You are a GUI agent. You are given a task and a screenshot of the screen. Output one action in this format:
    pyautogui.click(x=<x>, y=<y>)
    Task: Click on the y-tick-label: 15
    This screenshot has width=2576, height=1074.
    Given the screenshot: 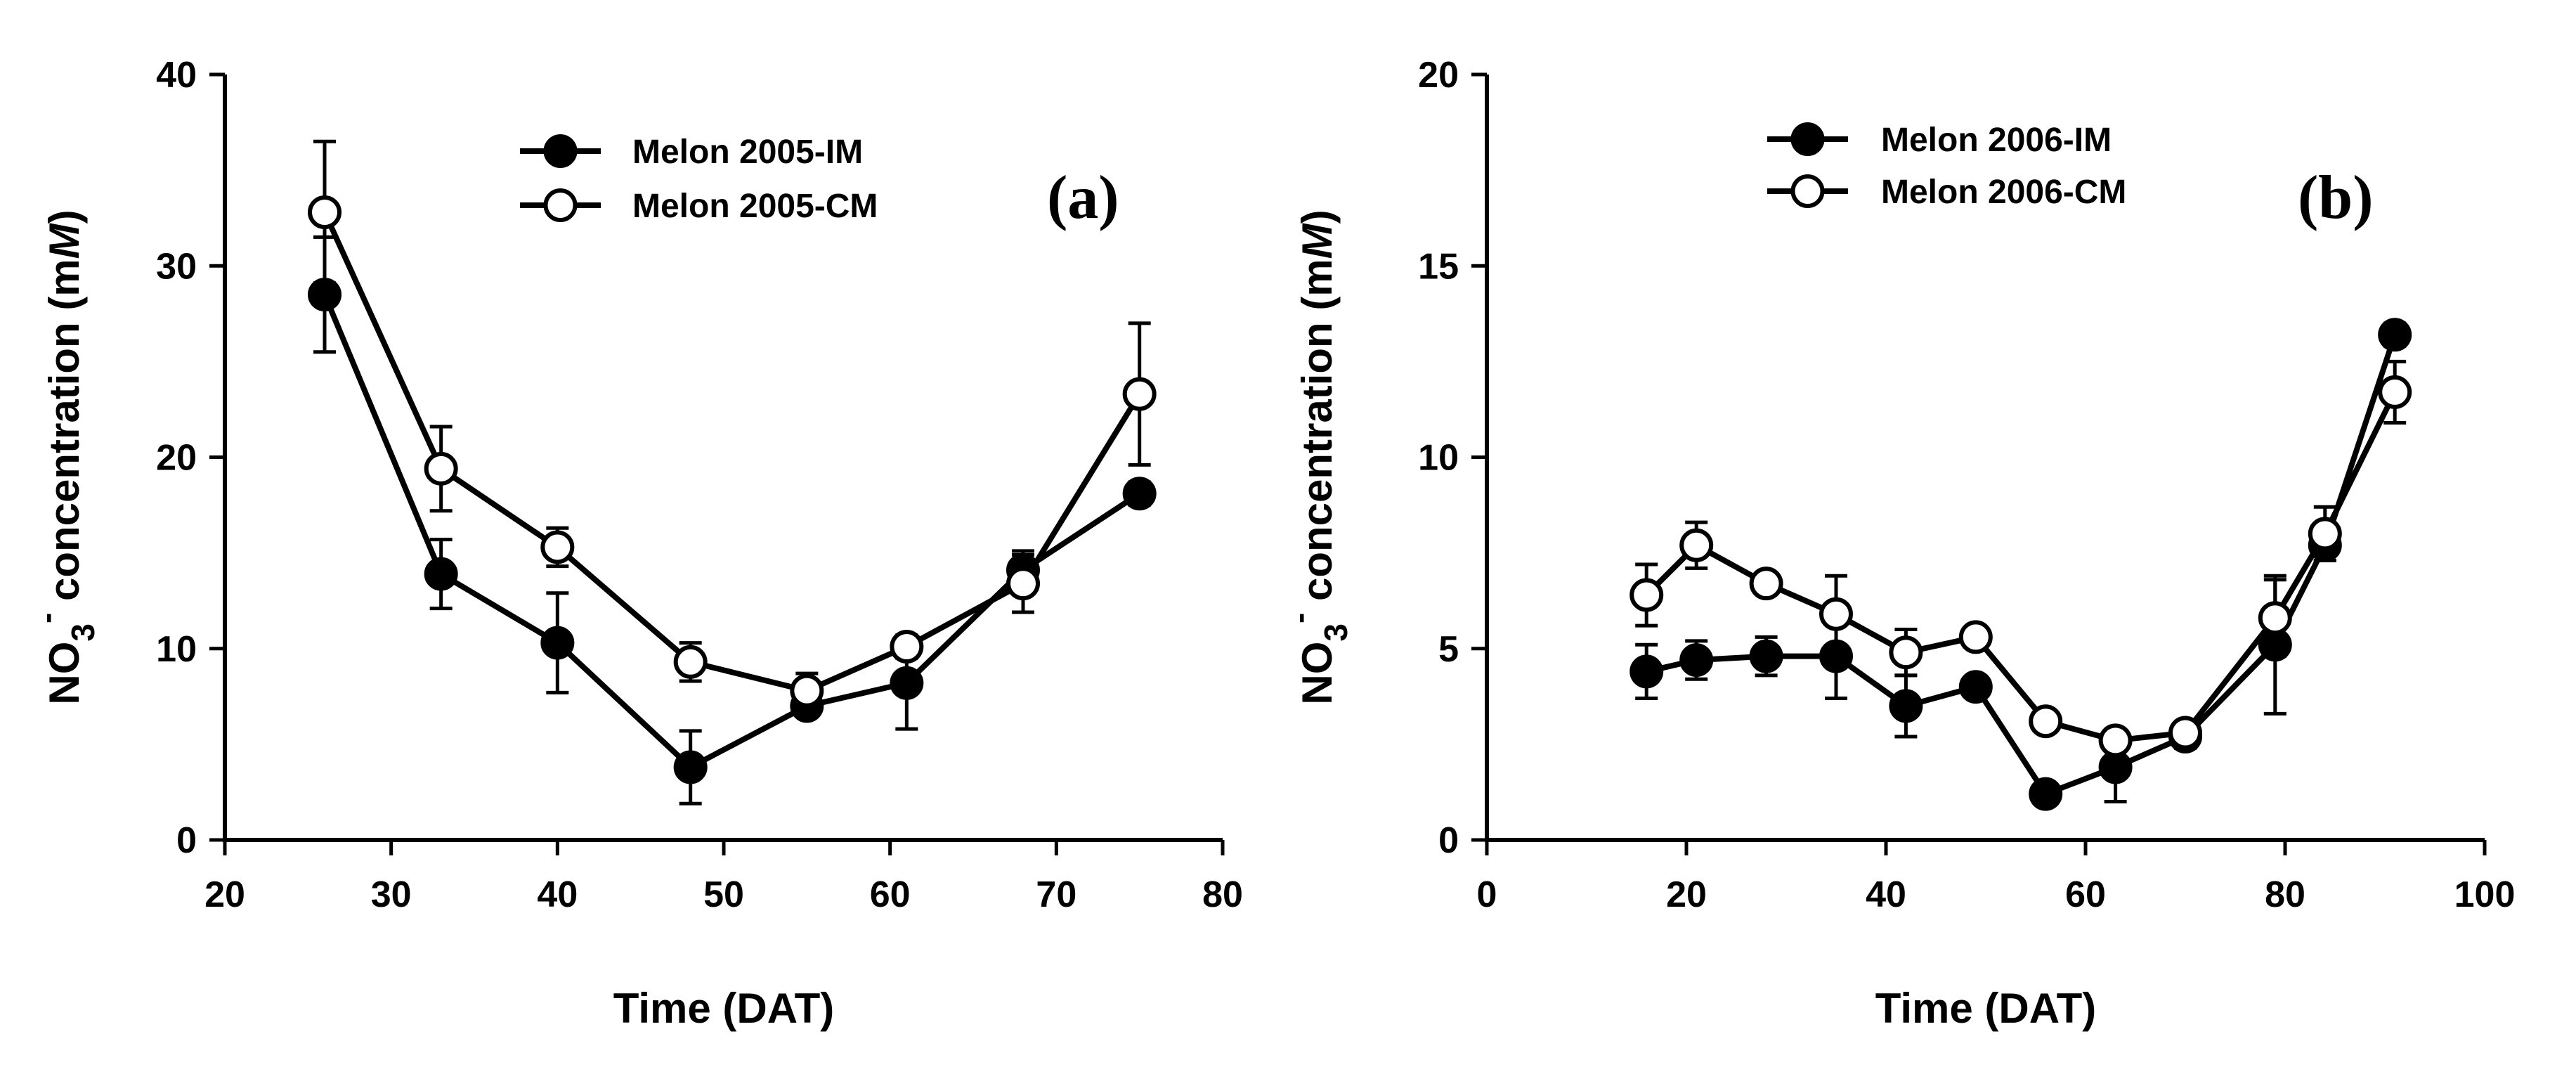 What is the action you would take?
    pyautogui.click(x=1438, y=266)
    